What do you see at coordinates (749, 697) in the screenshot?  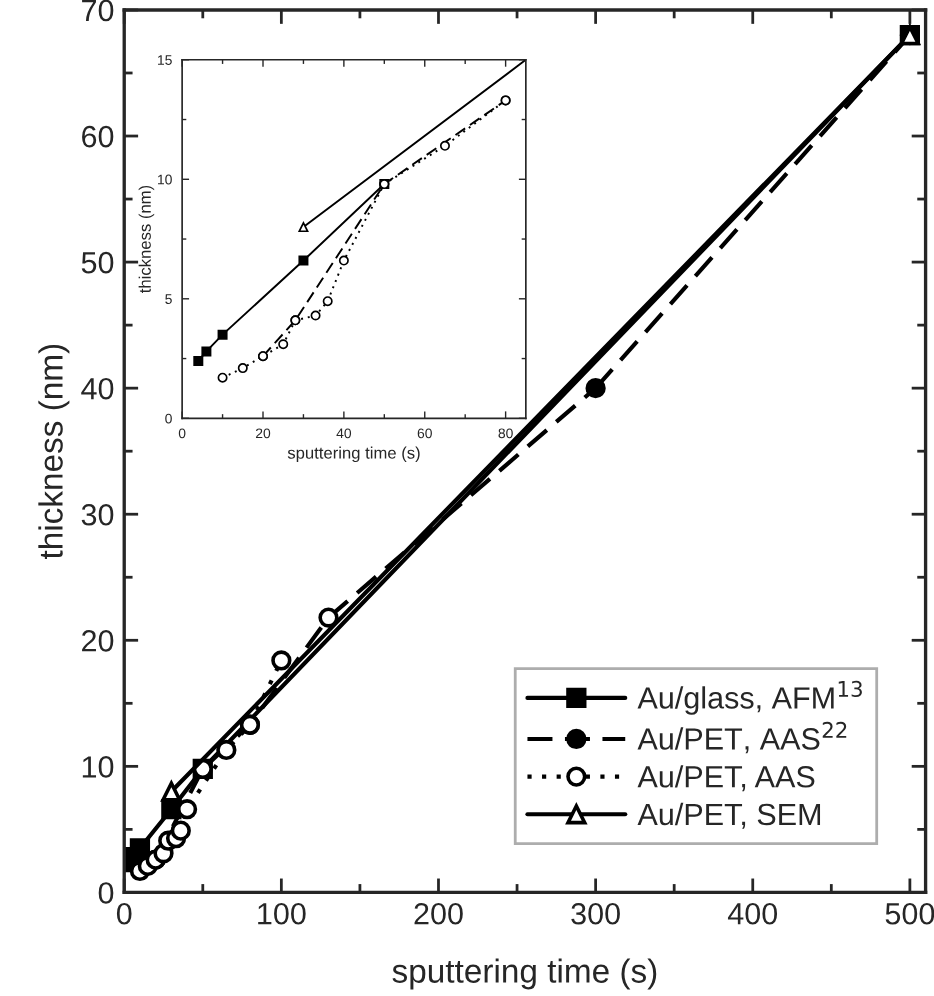 I see `legend-label: Au/glass, AFM$^{13}$` at bounding box center [749, 697].